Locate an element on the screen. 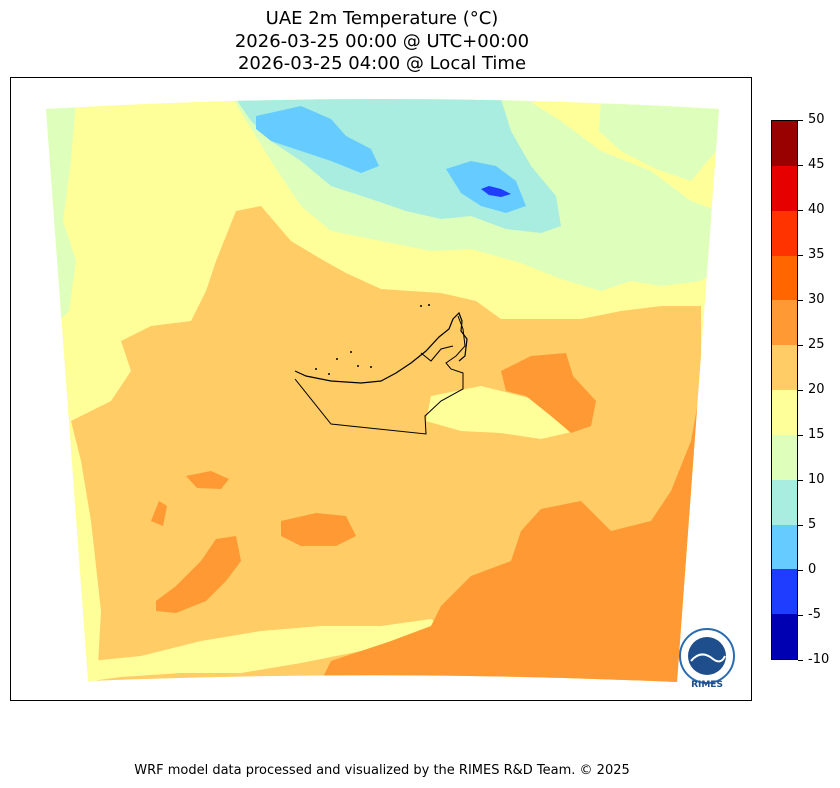 The width and height of the screenshot is (840, 788). band-10-15-northeast is located at coordinates (659, 141).